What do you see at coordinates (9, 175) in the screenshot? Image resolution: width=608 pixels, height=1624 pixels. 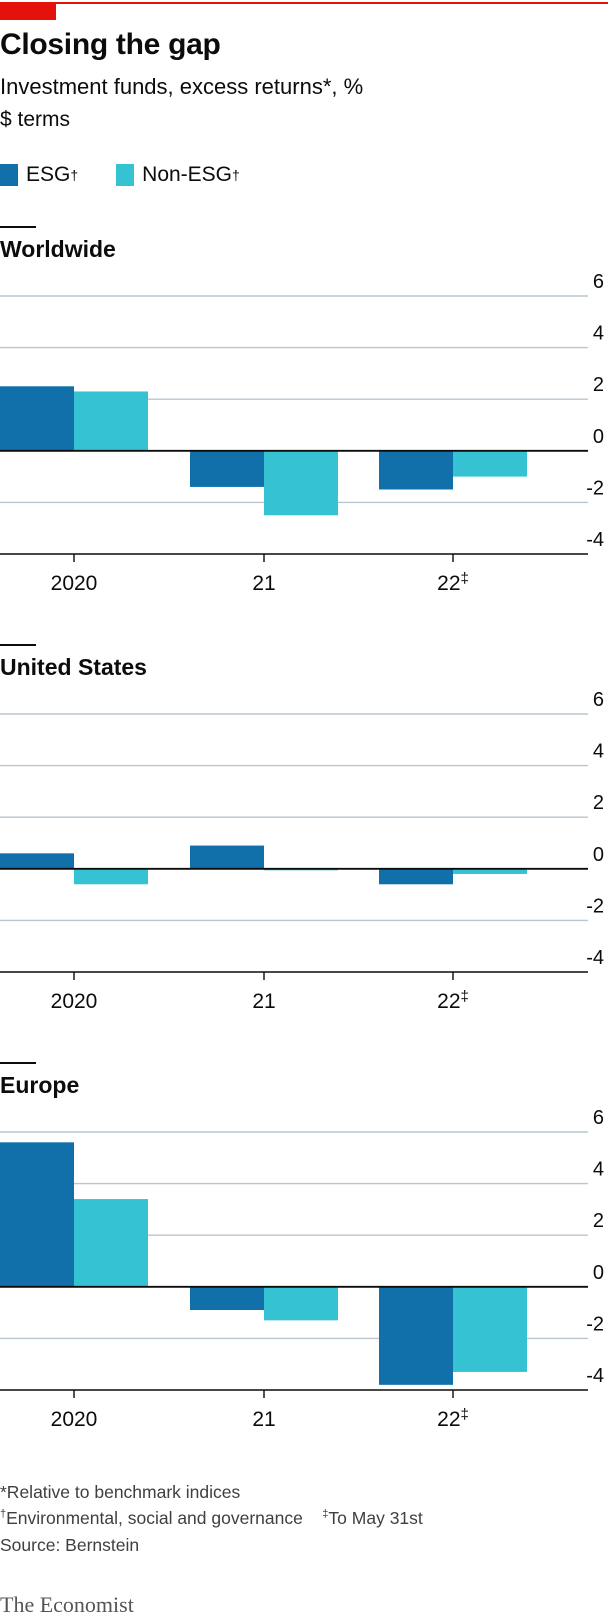 I see `legend-swatch-esg` at bounding box center [9, 175].